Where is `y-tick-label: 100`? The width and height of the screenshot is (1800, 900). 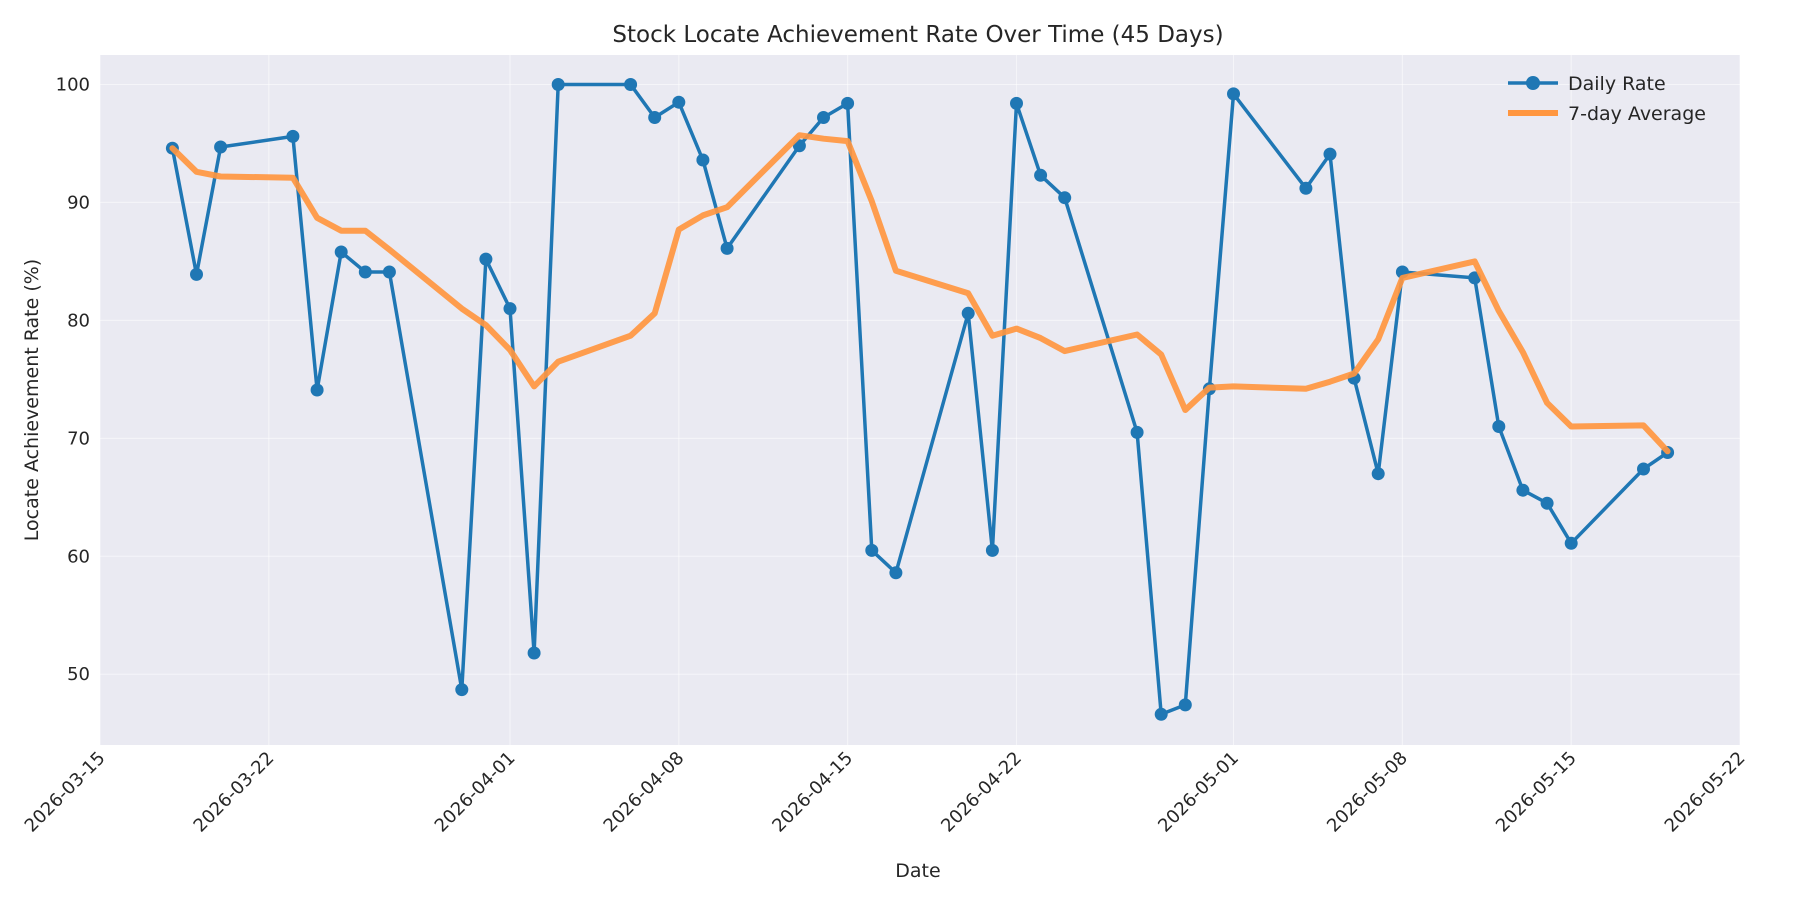 y-tick-label: 100 is located at coordinates (73, 84).